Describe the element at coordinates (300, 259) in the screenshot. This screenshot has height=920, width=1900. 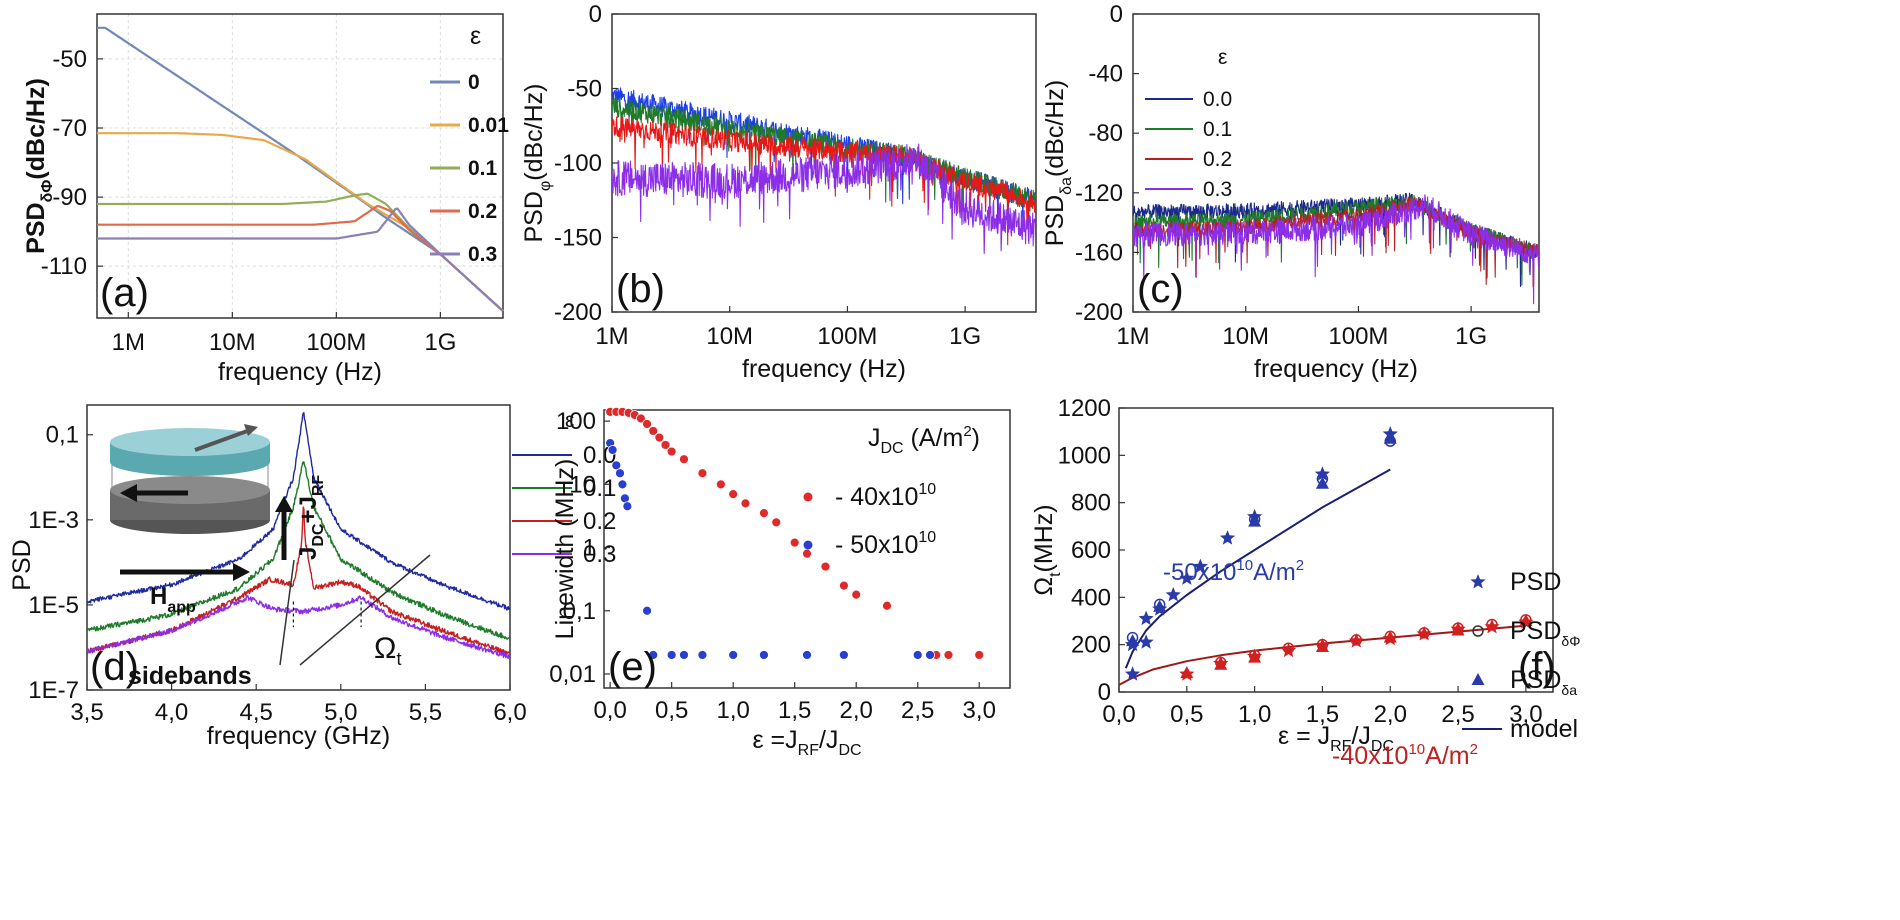
I see `panel-a-series-line` at that location.